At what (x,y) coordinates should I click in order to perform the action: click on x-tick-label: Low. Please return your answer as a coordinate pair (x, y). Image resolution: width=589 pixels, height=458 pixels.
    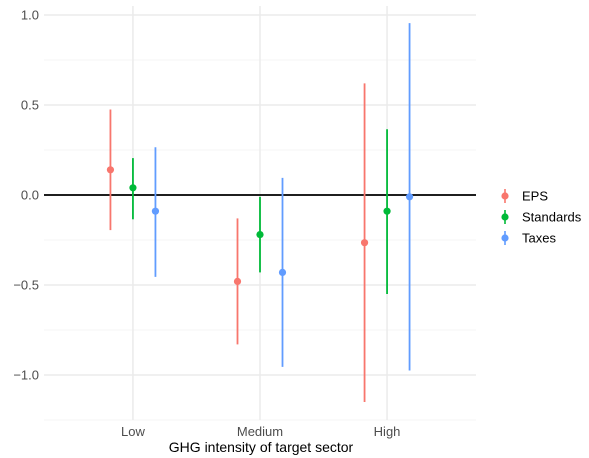
    Looking at the image, I should click on (133, 431).